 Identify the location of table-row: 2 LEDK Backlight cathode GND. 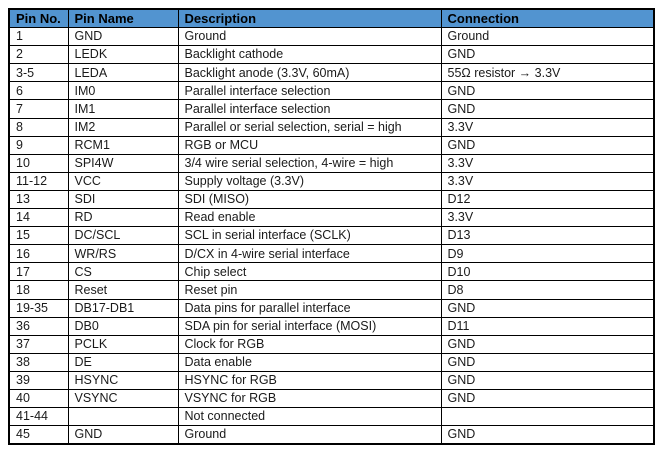
(331, 55).